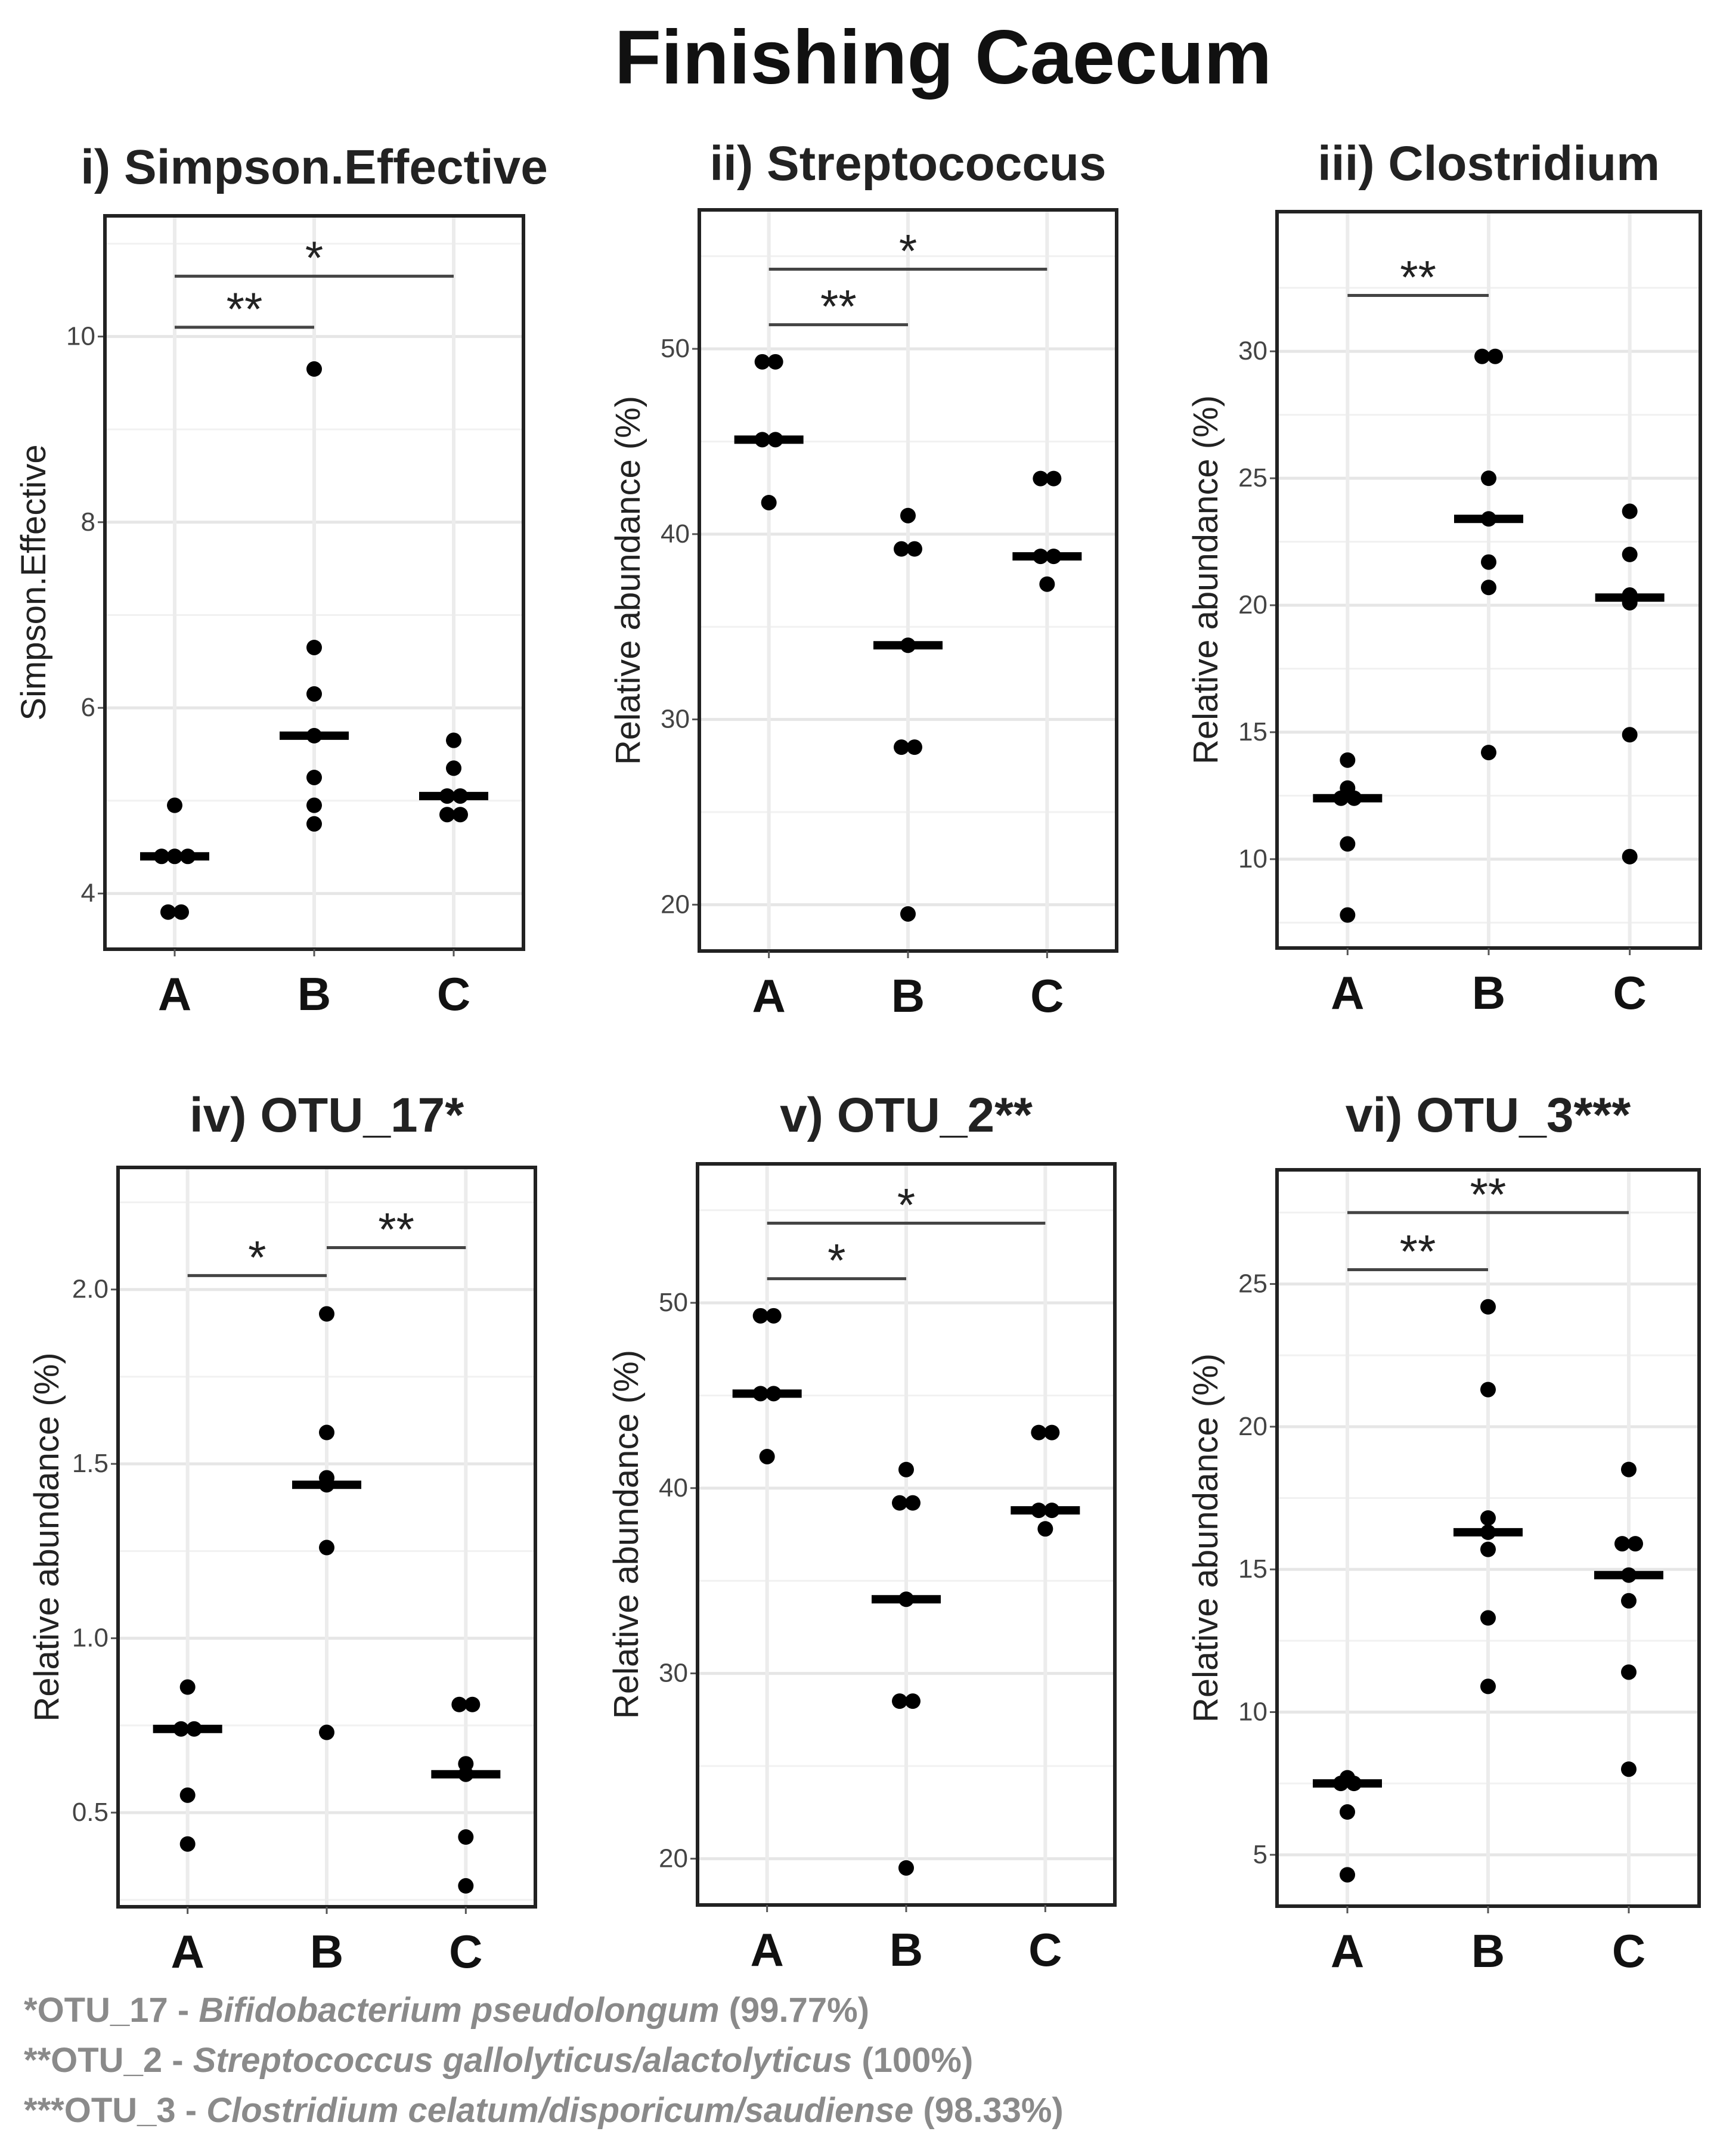 The height and width of the screenshot is (2156, 1717). Describe the element at coordinates (314, 167) in the screenshot. I see `panel-title: i) Simpson.Effective` at that location.